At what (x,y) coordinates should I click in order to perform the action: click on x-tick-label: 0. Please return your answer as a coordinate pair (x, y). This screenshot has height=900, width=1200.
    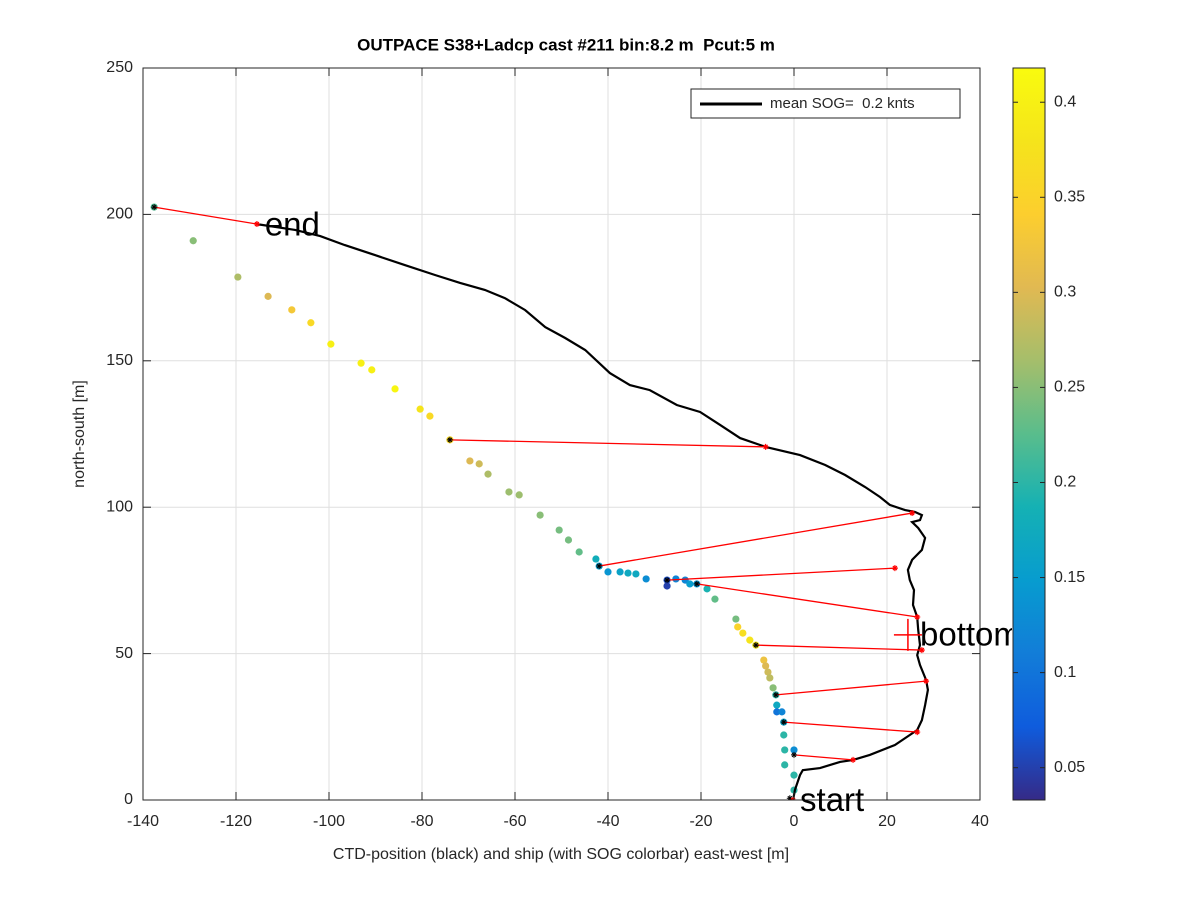
    Looking at the image, I should click on (794, 821).